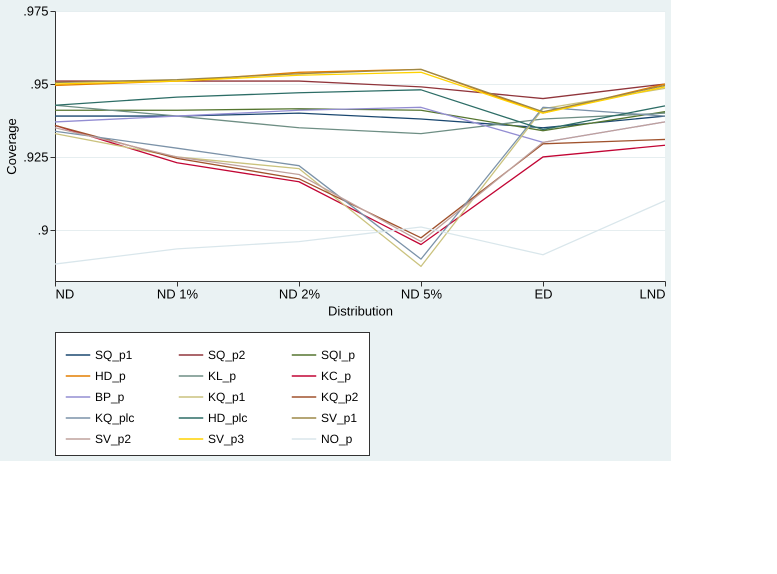  What do you see at coordinates (114, 355) in the screenshot?
I see `legend-label: SQ_p1` at bounding box center [114, 355].